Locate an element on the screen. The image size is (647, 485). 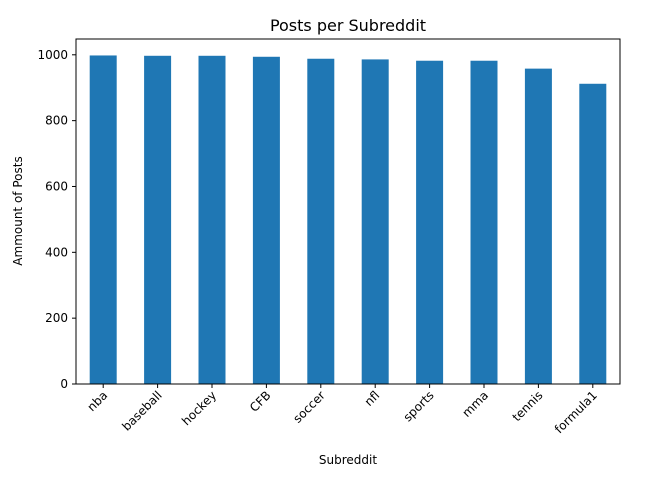
x-tick-label-mma: mma is located at coordinates (475, 404).